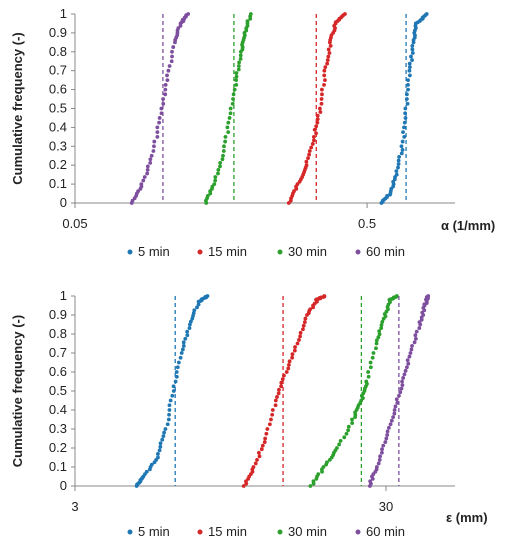  Describe the element at coordinates (307, 531) in the screenshot. I see `legend-label: 30 min` at that location.